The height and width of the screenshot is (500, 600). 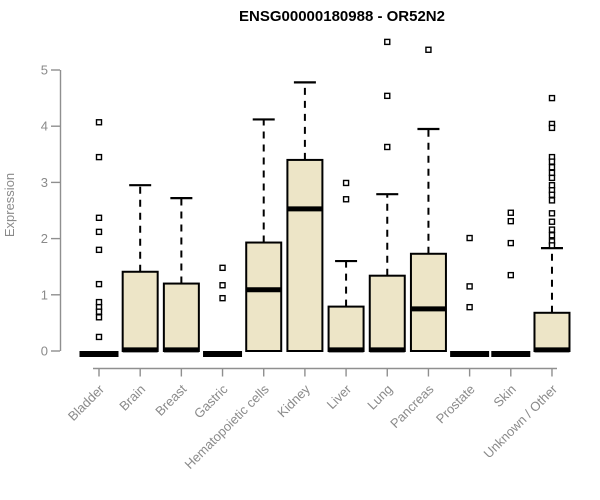 What do you see at coordinates (305, 255) in the screenshot?
I see `box-kidney` at bounding box center [305, 255].